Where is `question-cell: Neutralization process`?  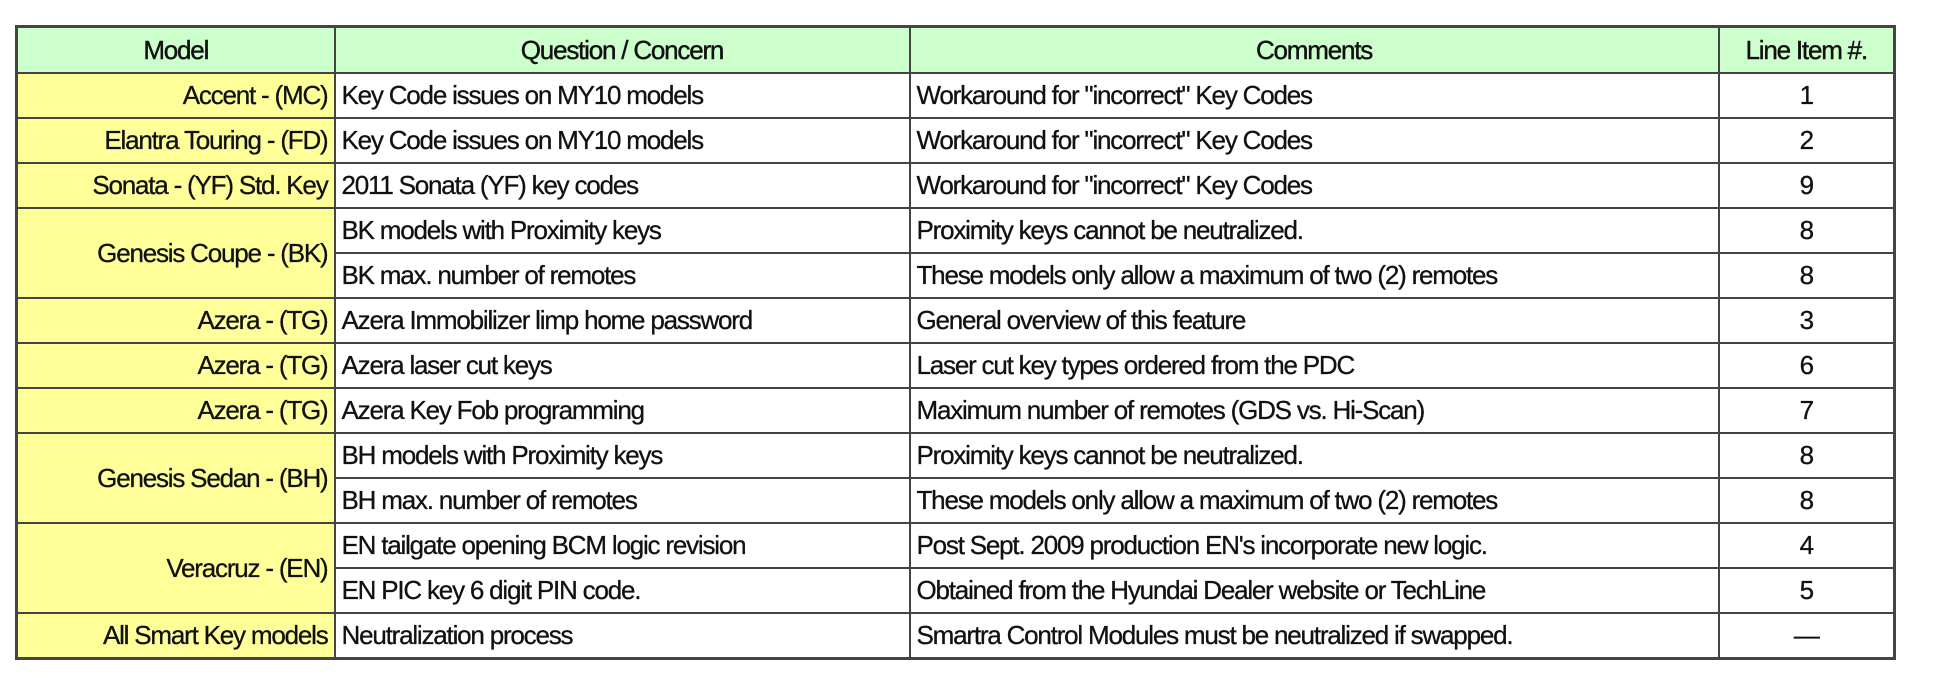
question-cell: Neutralization process is located at coordinates (622, 636).